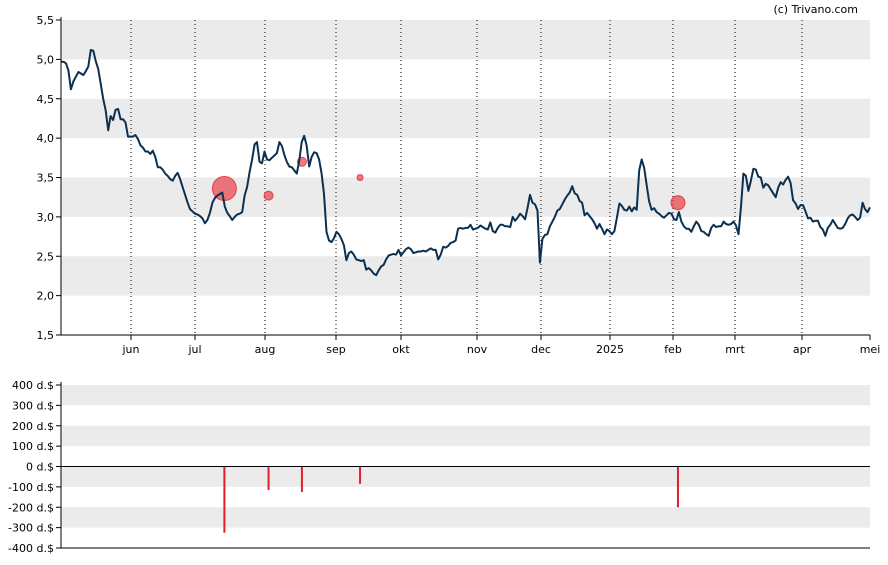  What do you see at coordinates (31, 548) in the screenshot?
I see `y-tick-label: -400 d.$` at bounding box center [31, 548].